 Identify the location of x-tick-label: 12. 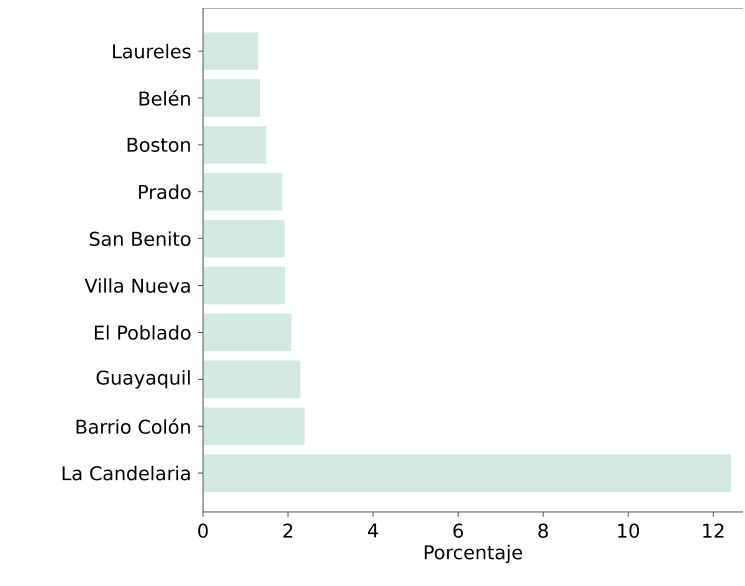
(713, 531).